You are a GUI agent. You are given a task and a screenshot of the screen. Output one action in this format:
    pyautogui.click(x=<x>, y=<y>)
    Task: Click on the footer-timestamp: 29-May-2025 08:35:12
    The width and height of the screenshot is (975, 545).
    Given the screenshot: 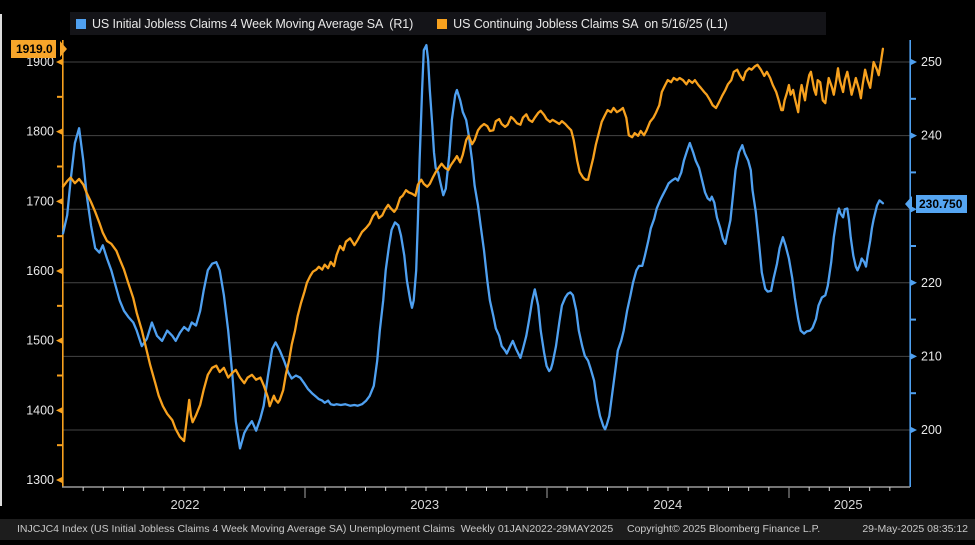 What is the action you would take?
    pyautogui.click(x=915, y=529)
    